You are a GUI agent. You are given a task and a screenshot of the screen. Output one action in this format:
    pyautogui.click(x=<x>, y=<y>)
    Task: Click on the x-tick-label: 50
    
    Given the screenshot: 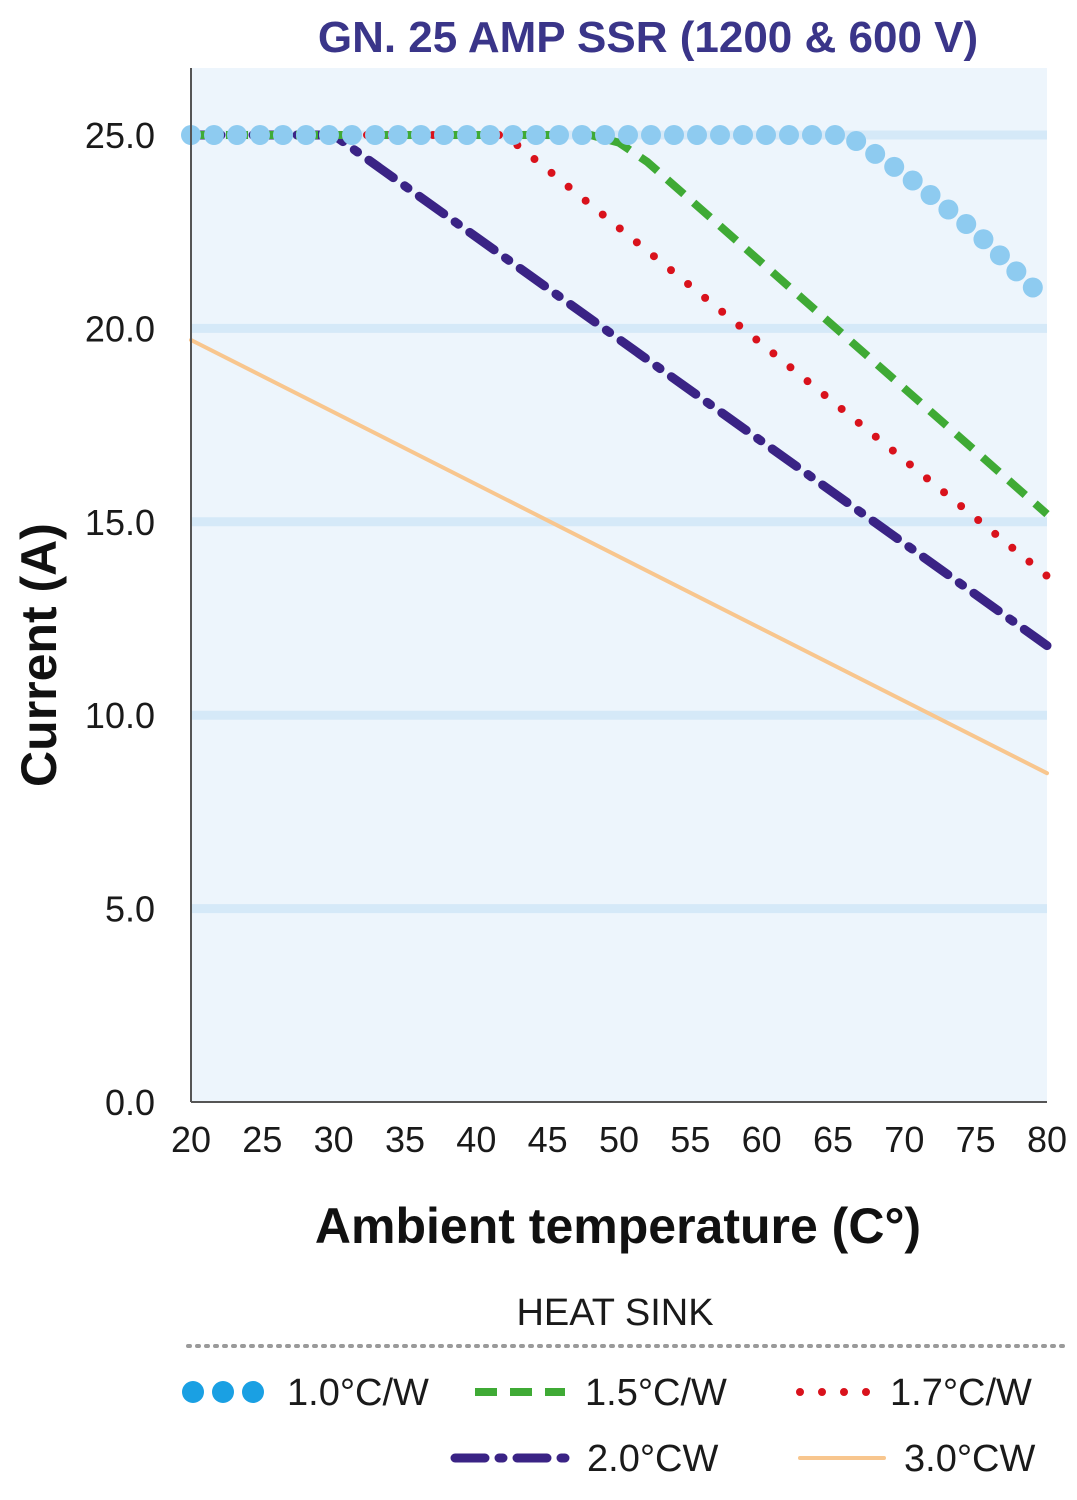 What is the action you would take?
    pyautogui.click(x=619, y=1139)
    